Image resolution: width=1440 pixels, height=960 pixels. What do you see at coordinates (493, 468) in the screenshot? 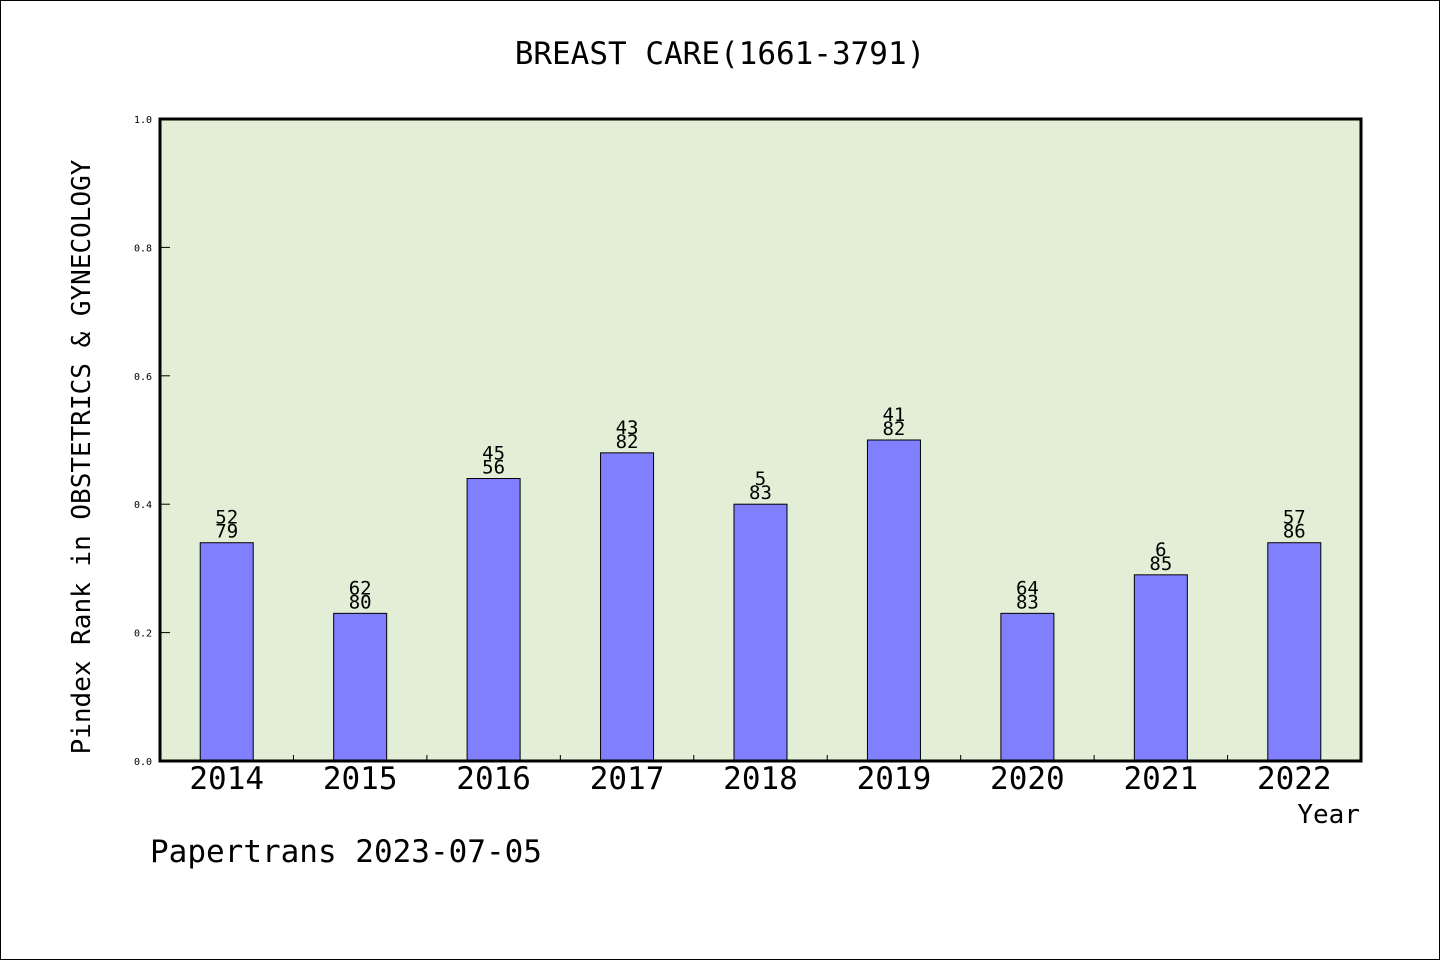
I see `bar-label-bottom: 56` at bounding box center [493, 468].